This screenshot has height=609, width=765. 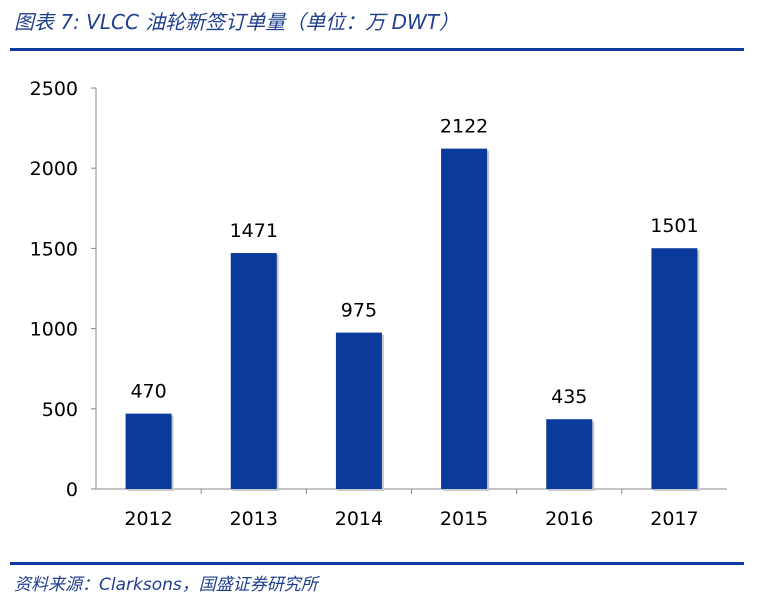 I want to click on data-label: 2122, so click(x=464, y=127).